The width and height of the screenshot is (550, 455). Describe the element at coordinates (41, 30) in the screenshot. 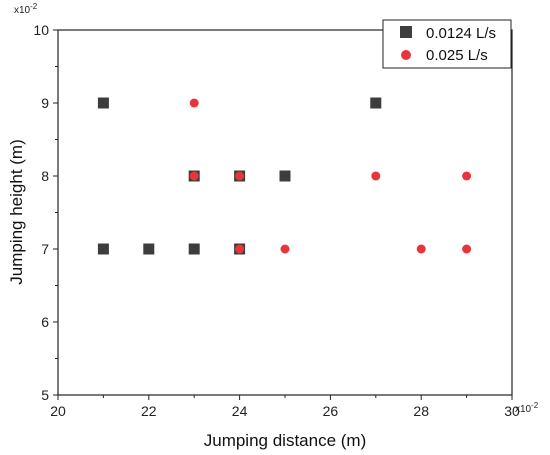

I see `y-tick-label: 10` at that location.